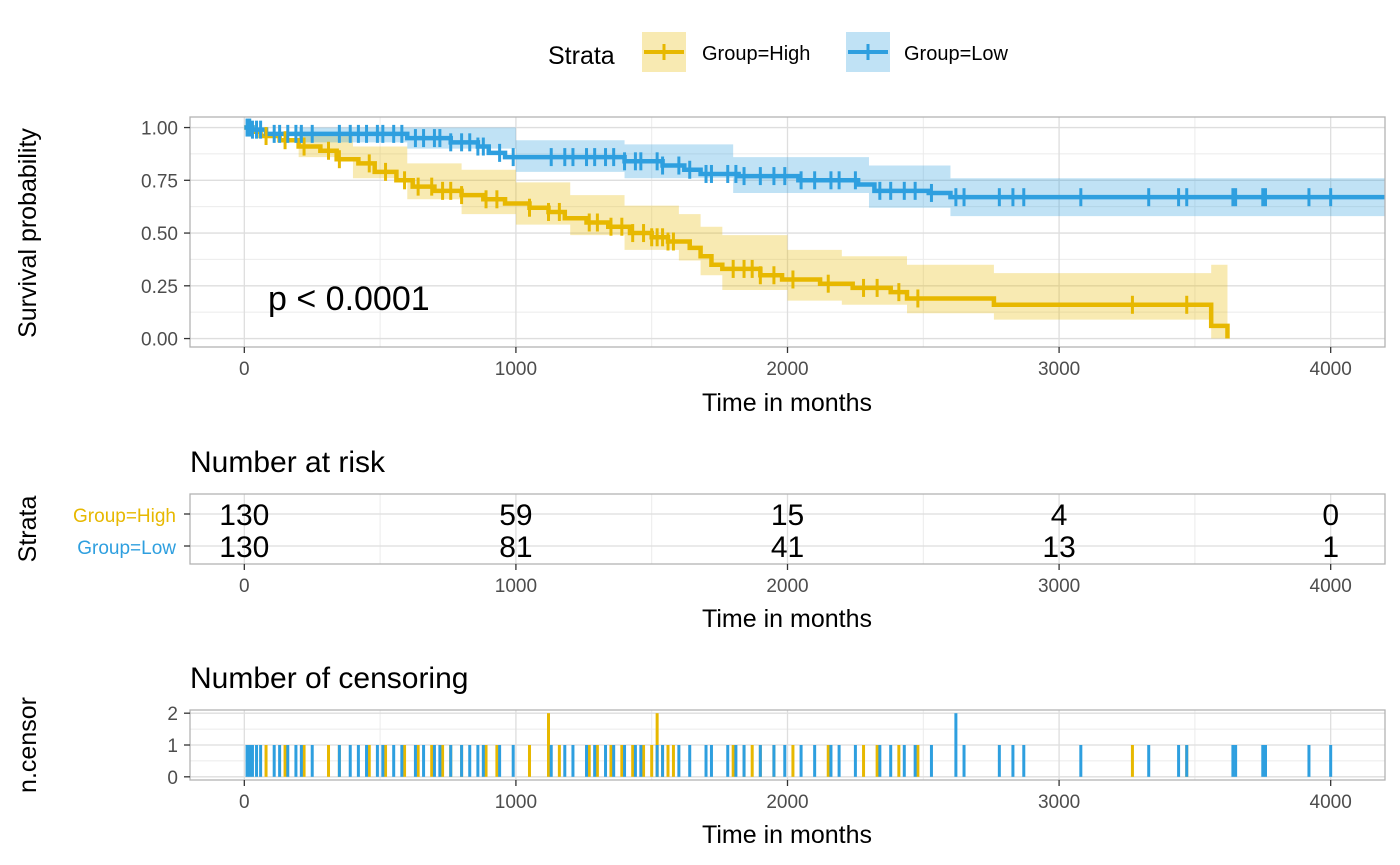  What do you see at coordinates (787, 547) in the screenshot?
I see `risk-cell: 41` at bounding box center [787, 547].